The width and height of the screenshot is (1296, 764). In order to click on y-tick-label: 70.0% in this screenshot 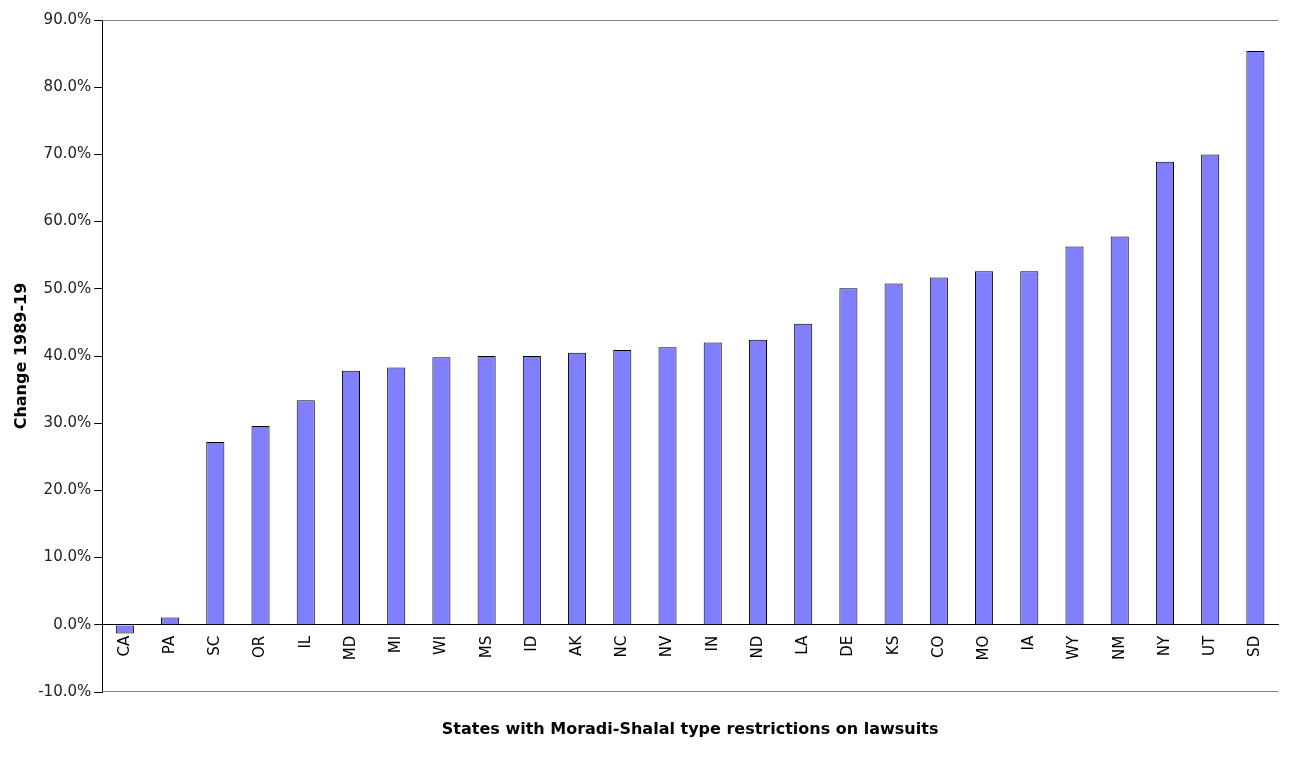, I will do `click(67, 153)`.